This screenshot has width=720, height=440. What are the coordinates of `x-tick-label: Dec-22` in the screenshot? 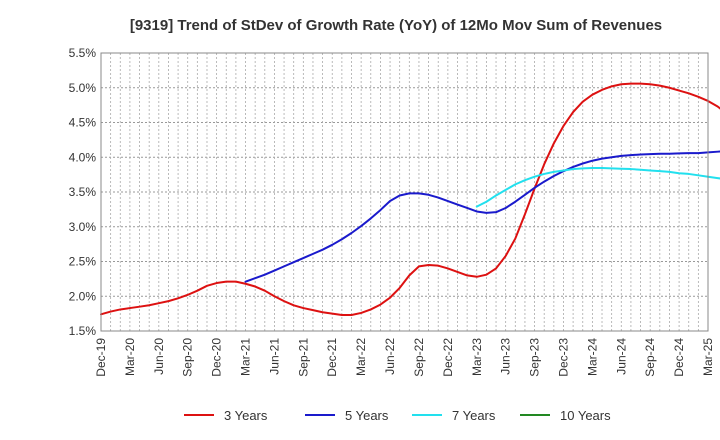 It's located at (448, 357).